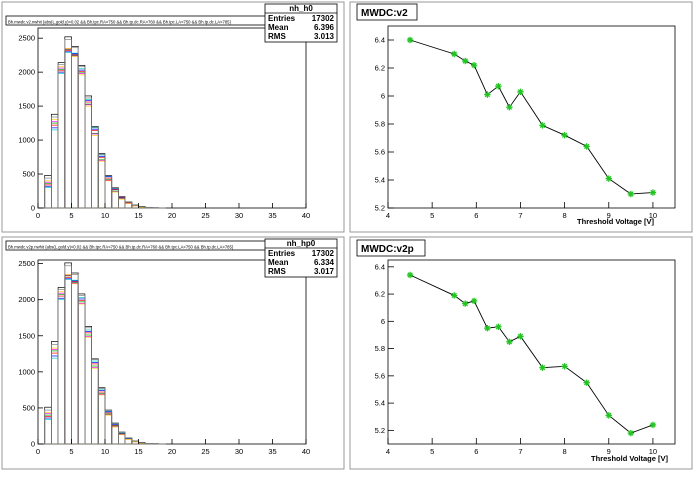 The image size is (696, 477). I want to click on stats-name: nh_hp0, so click(301, 243).